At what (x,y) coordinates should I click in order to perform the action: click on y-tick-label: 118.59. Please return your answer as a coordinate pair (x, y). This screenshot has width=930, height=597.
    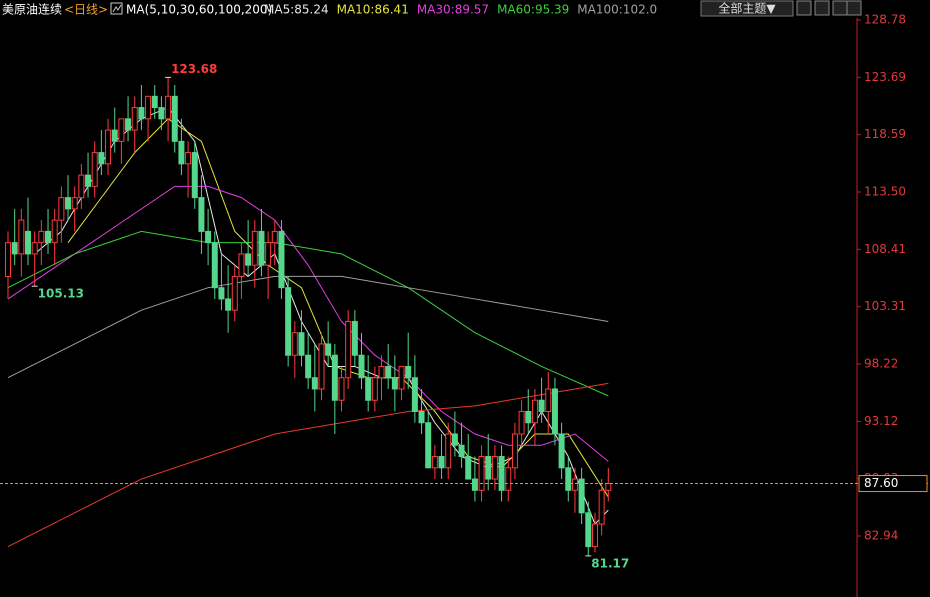
    Looking at the image, I should click on (885, 134).